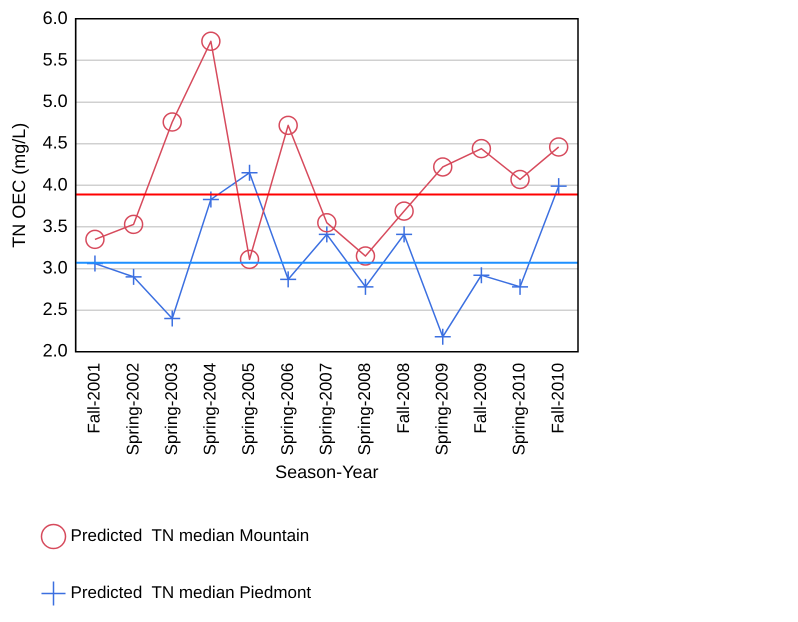 This screenshot has width=798, height=622. Describe the element at coordinates (55, 18) in the screenshot. I see `y-tick-label: 6.0` at that location.